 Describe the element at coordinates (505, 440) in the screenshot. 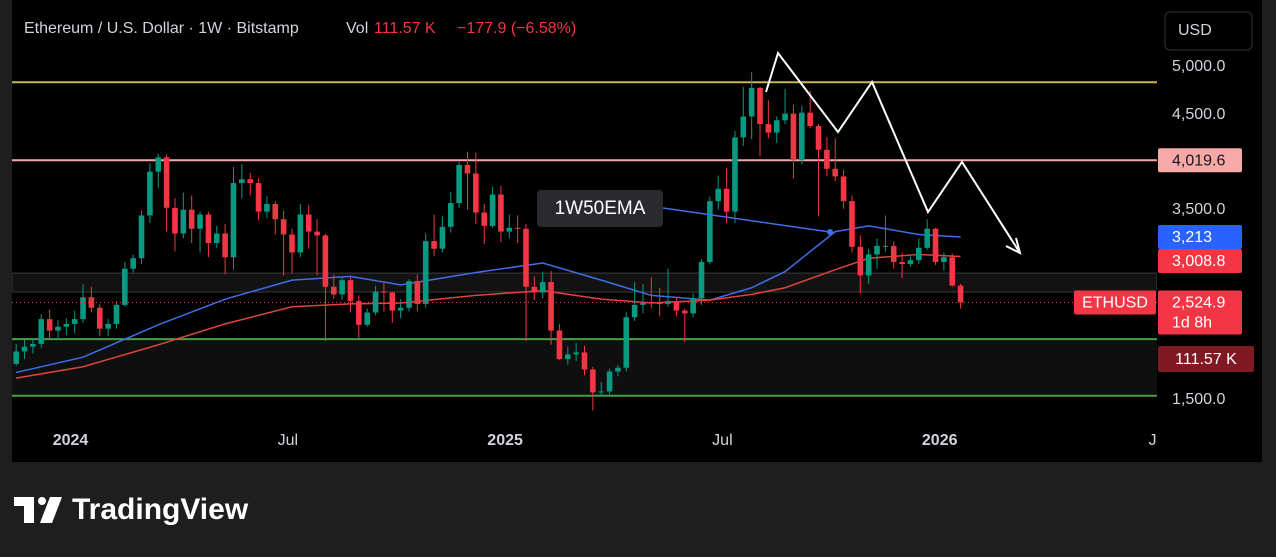

I see `x-tick-label: 2025` at that location.